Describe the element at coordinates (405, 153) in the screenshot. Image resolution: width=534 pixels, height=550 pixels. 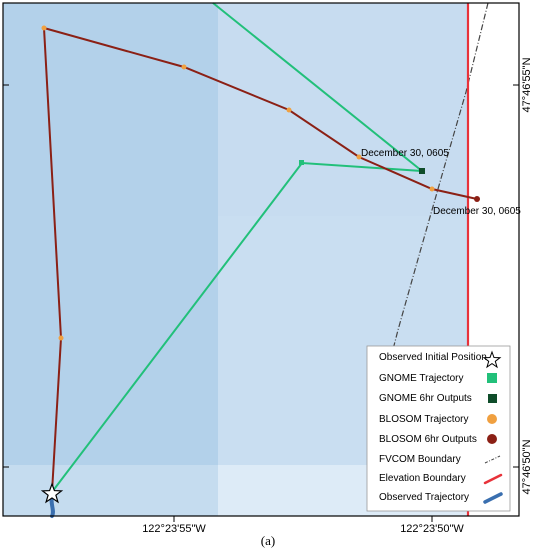
I see `gnome-end-annotation: December 30, 0605` at that location.